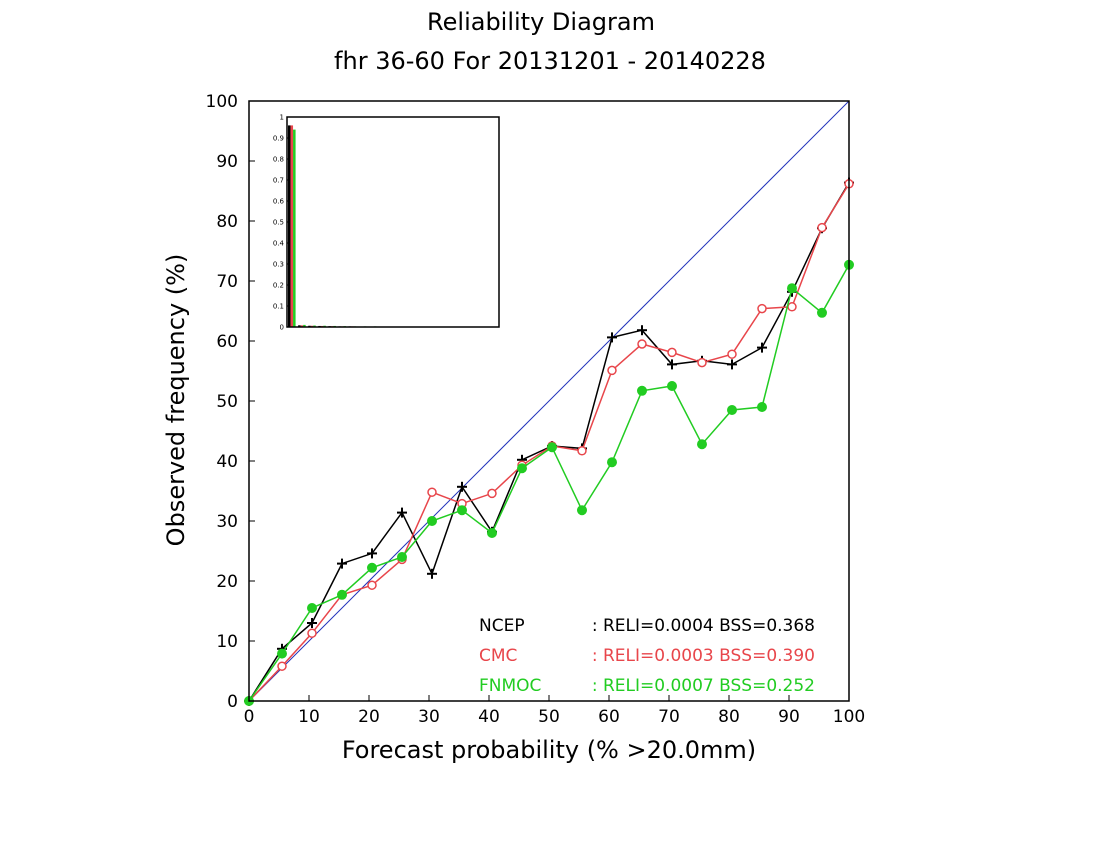 The image size is (1100, 850). I want to click on y-tick-label: 60, so click(227, 342).